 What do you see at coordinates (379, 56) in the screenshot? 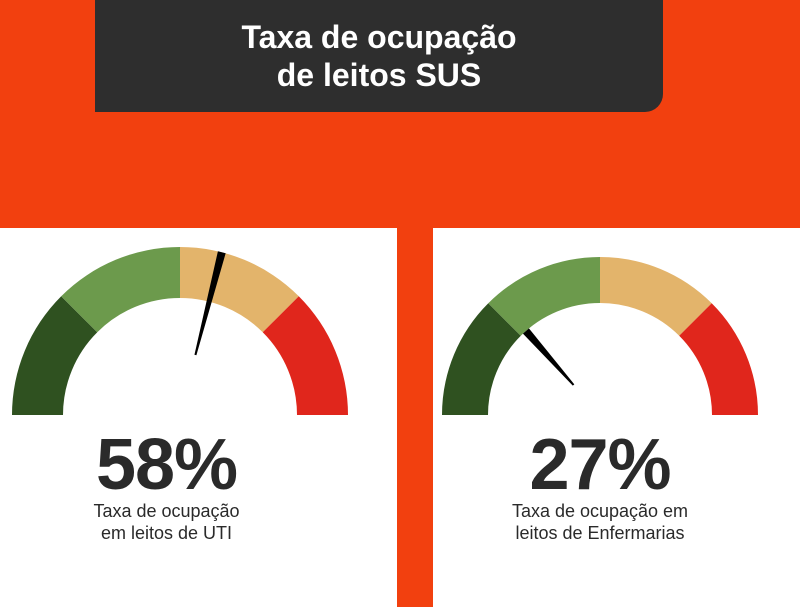
I see `title-box: Taxa de ocupação de leitos SUS` at bounding box center [379, 56].